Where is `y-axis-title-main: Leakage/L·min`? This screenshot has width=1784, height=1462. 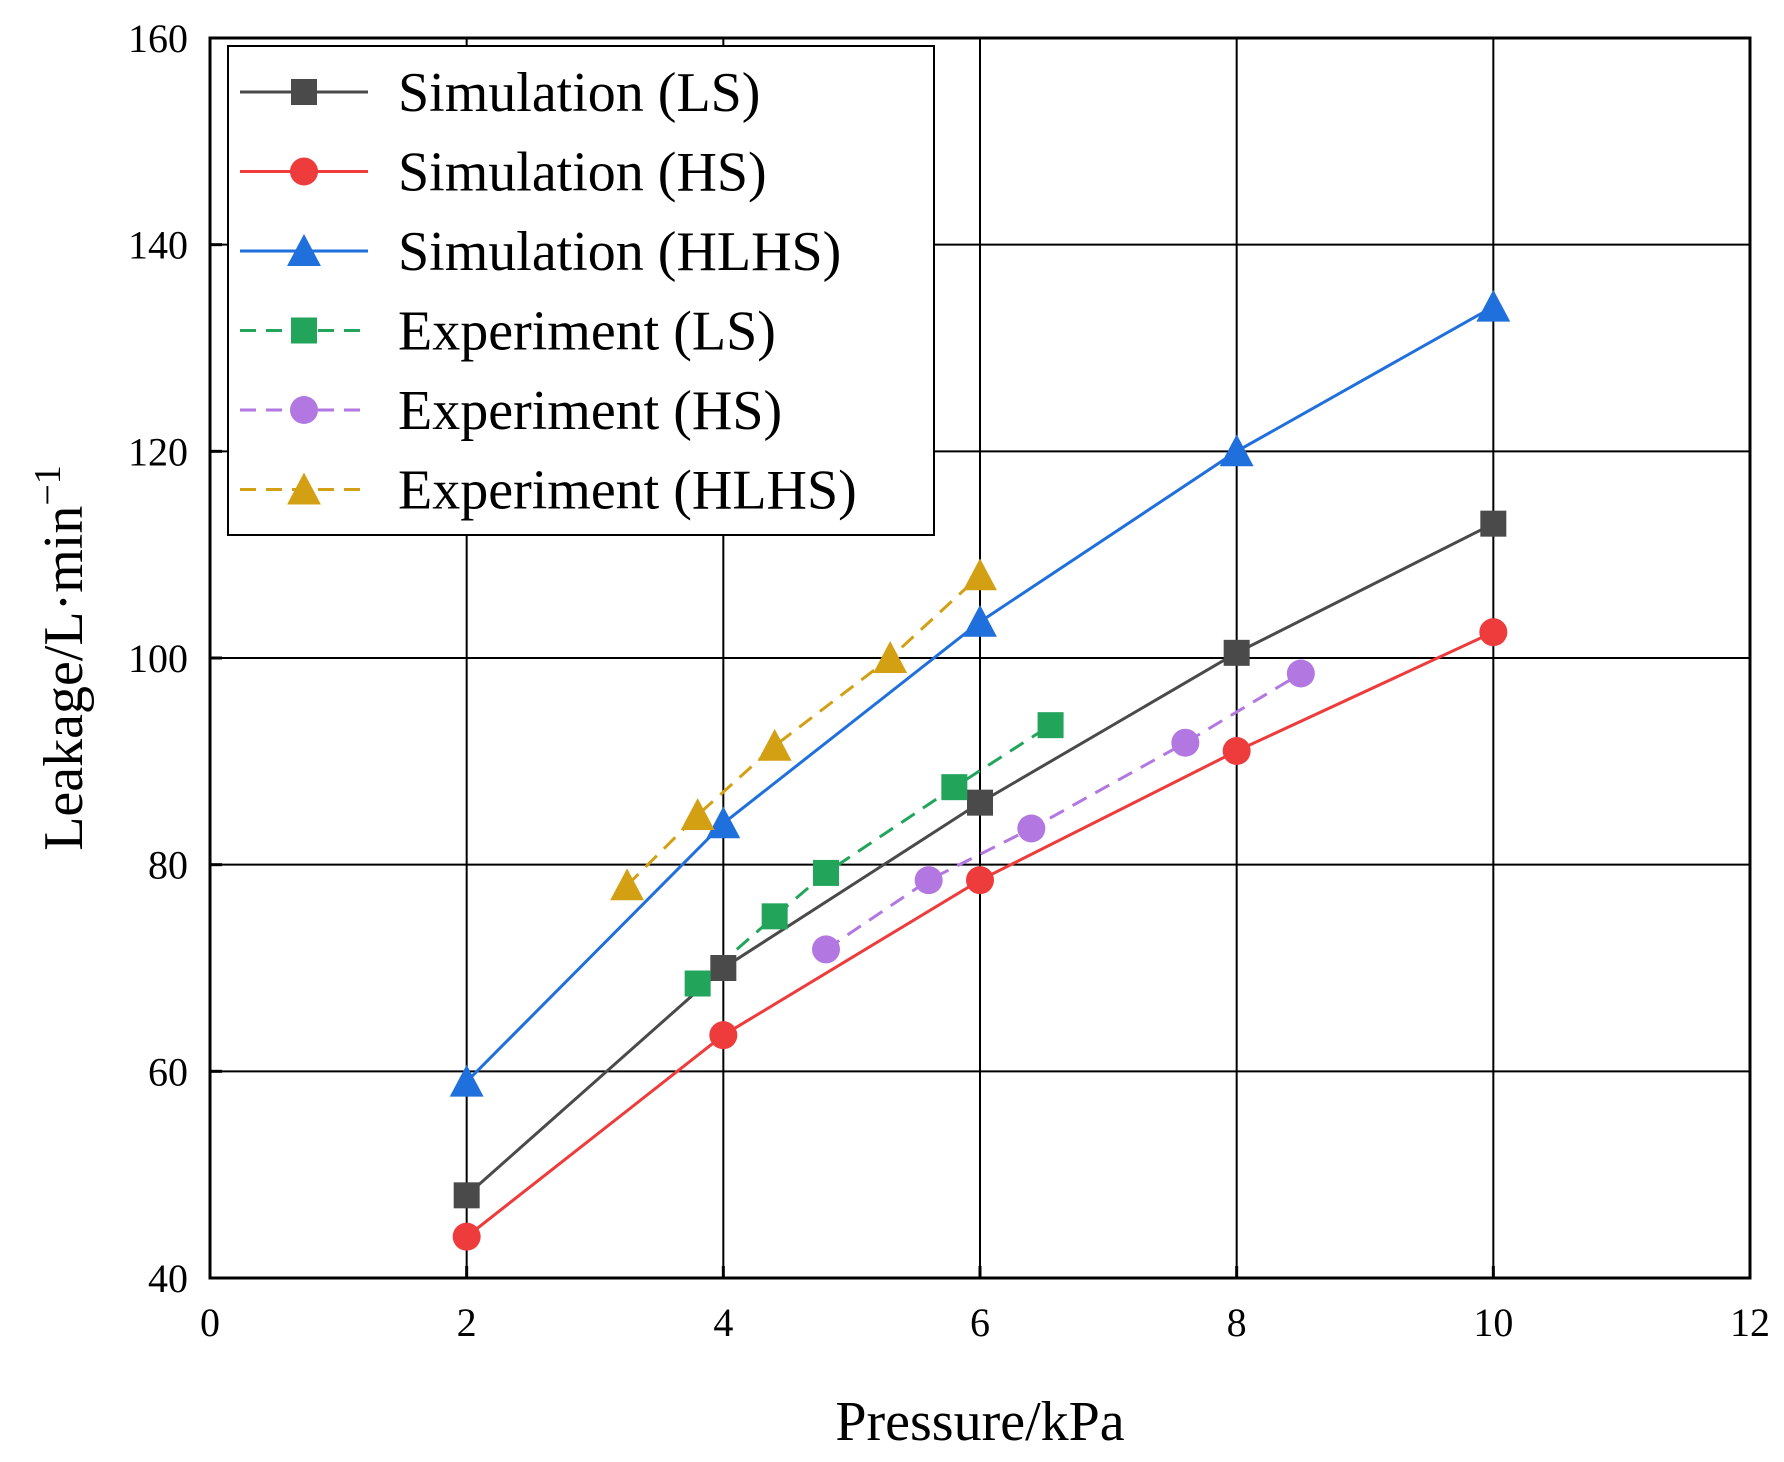
y-axis-title-main: Leakage/L·min is located at coordinates (64, 678).